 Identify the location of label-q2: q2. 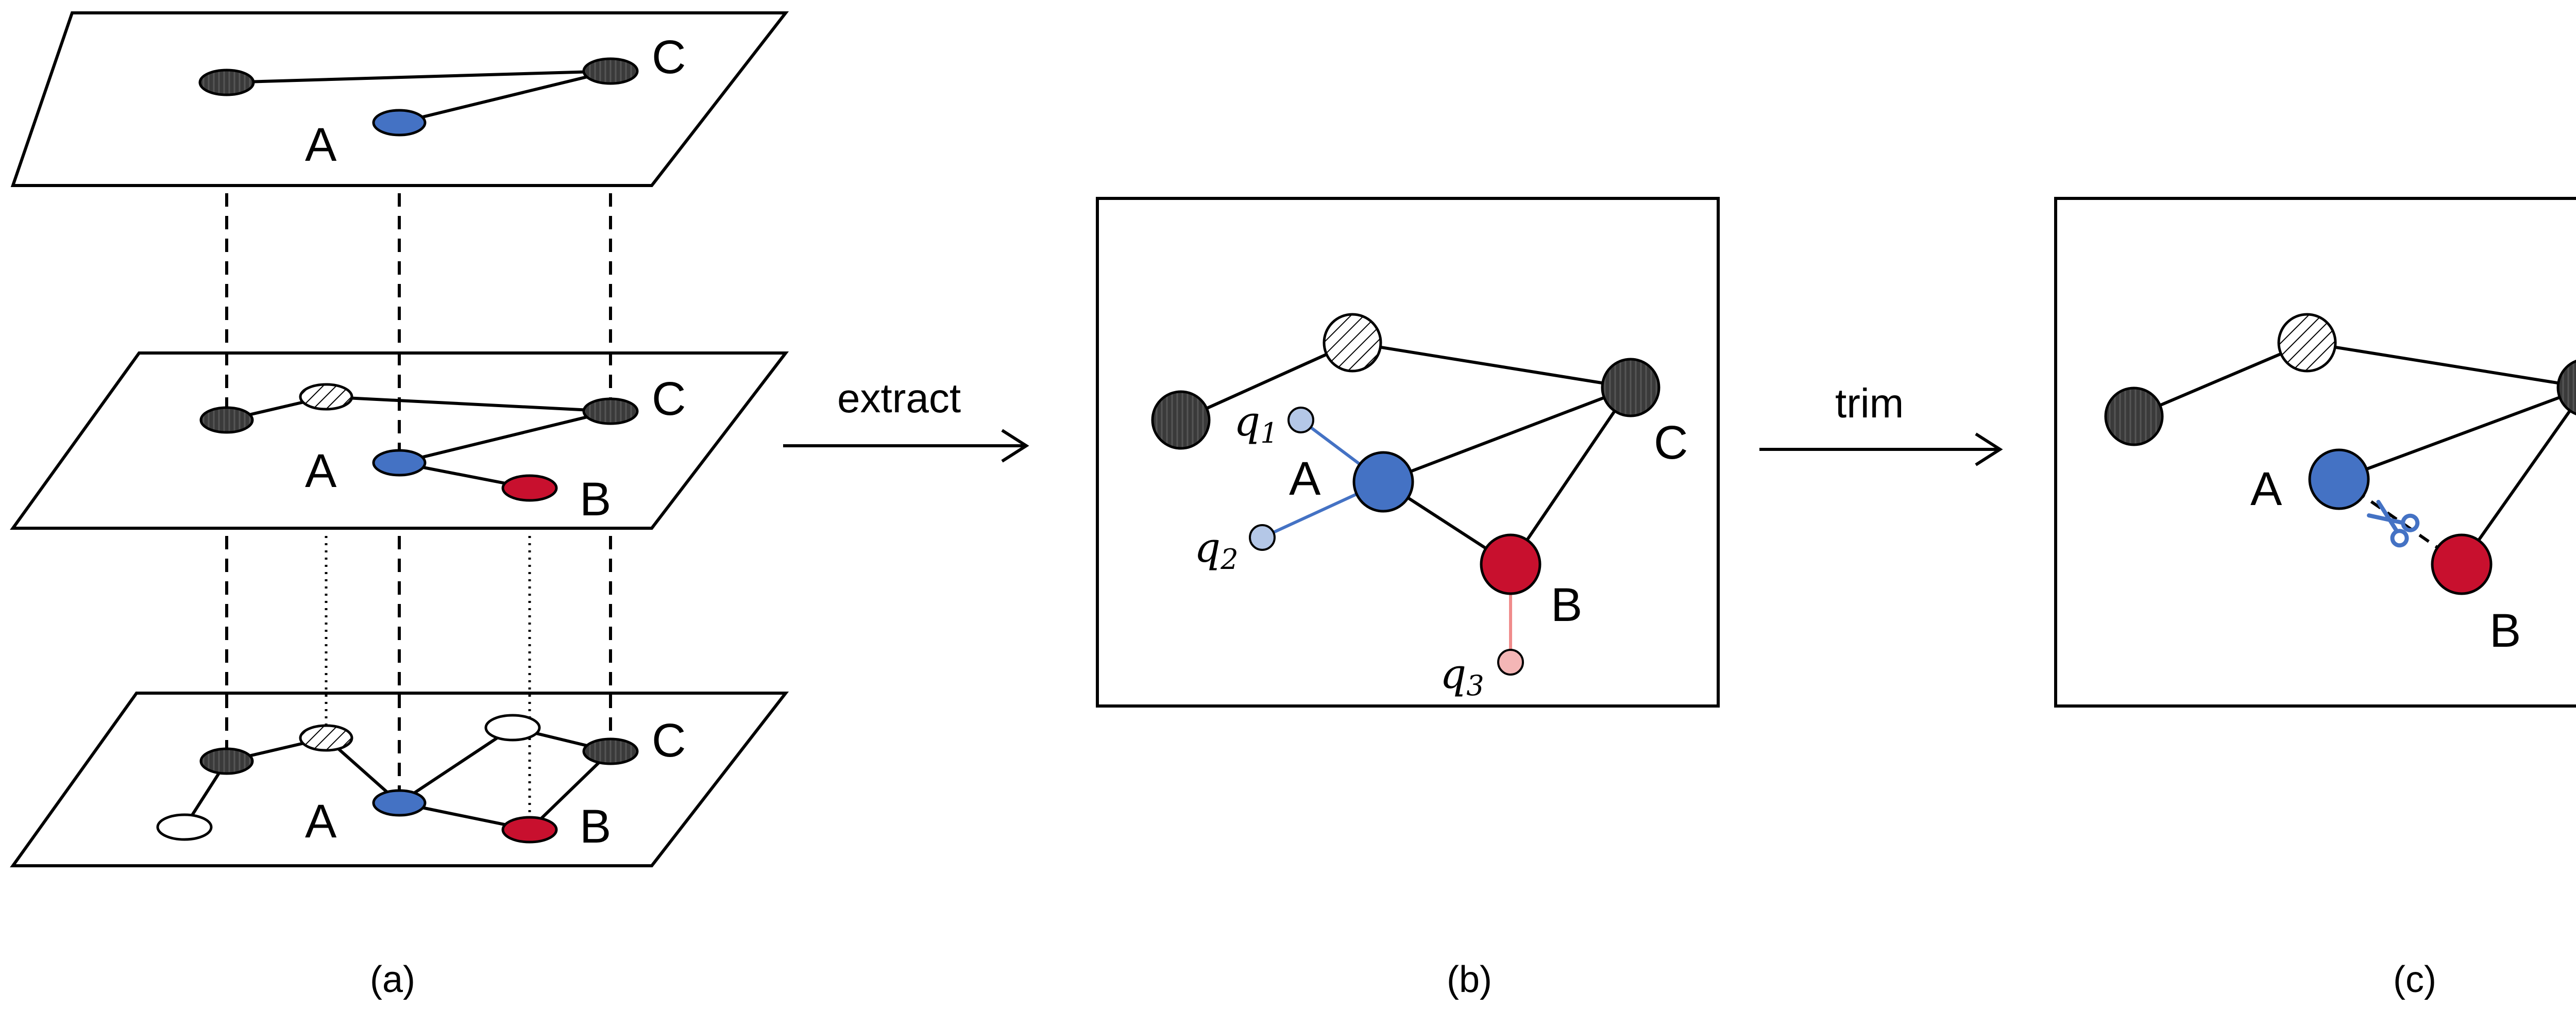
(1216, 550).